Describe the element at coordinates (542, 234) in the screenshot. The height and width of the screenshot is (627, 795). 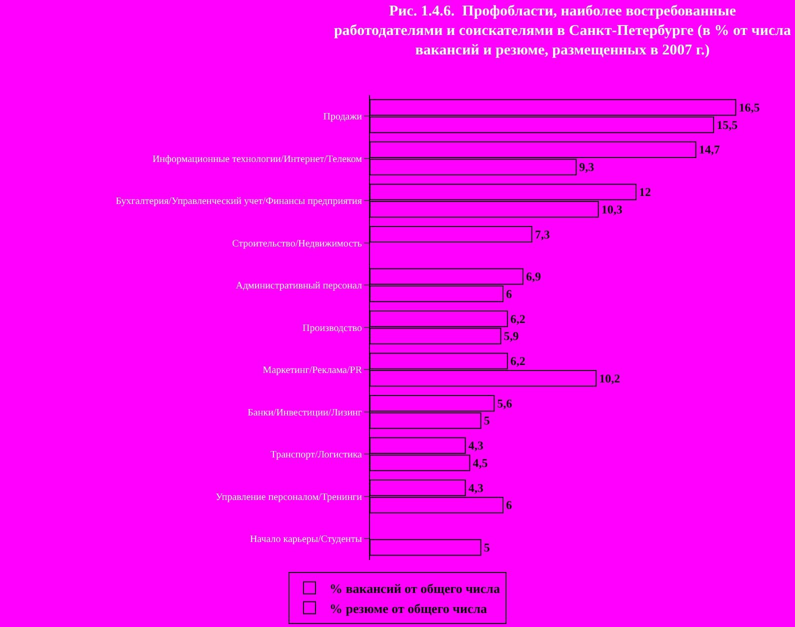
I see `data-label: 7,3` at that location.